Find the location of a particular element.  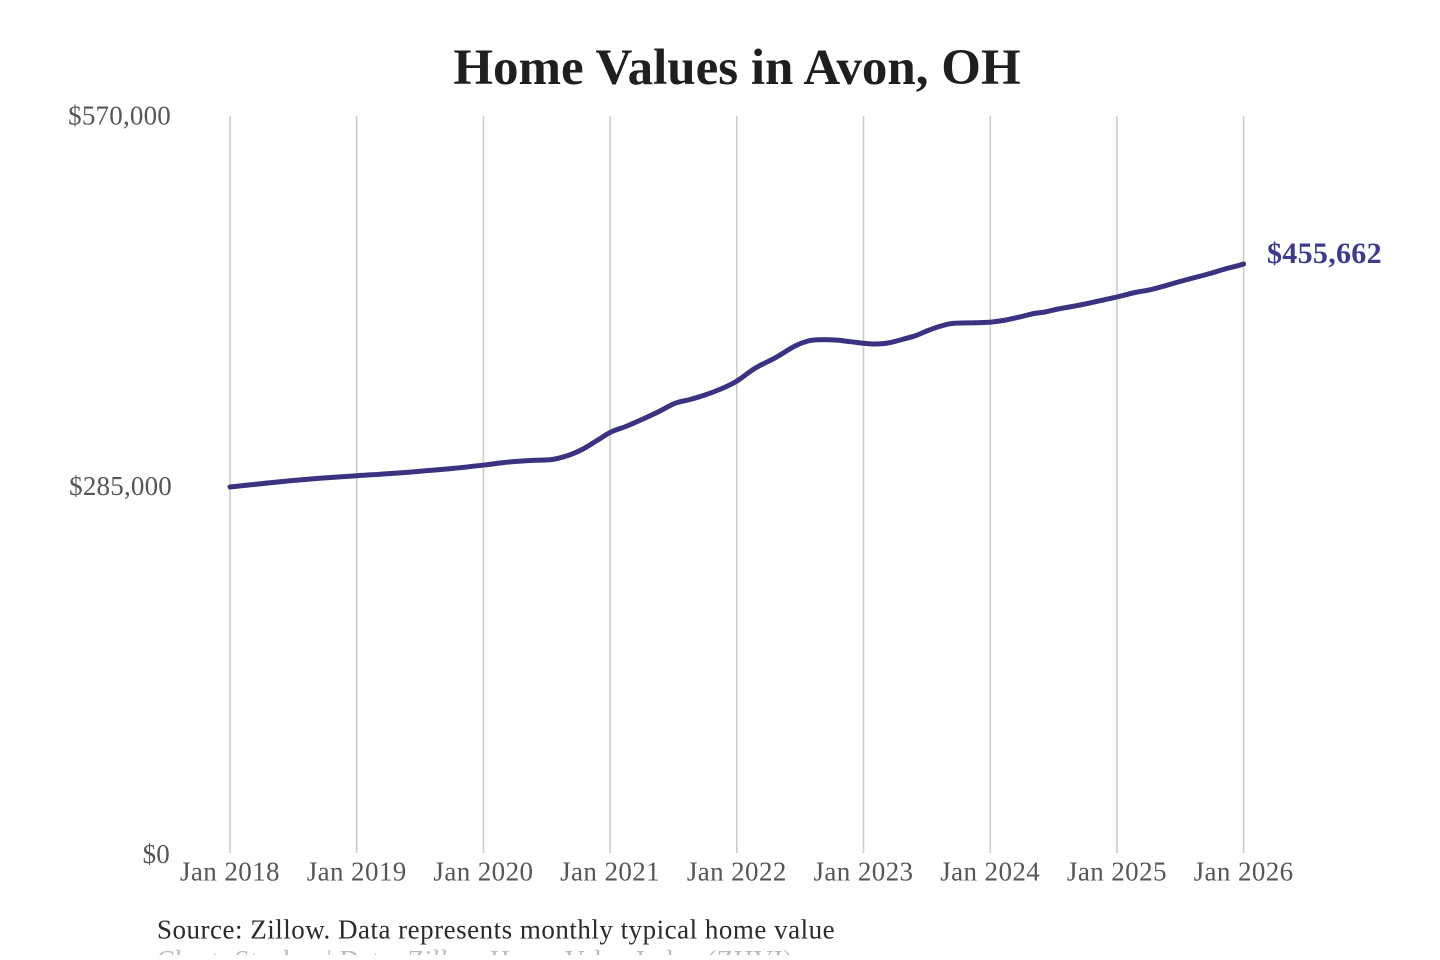

svg-text: Jan 2023 is located at coordinates (864, 872).